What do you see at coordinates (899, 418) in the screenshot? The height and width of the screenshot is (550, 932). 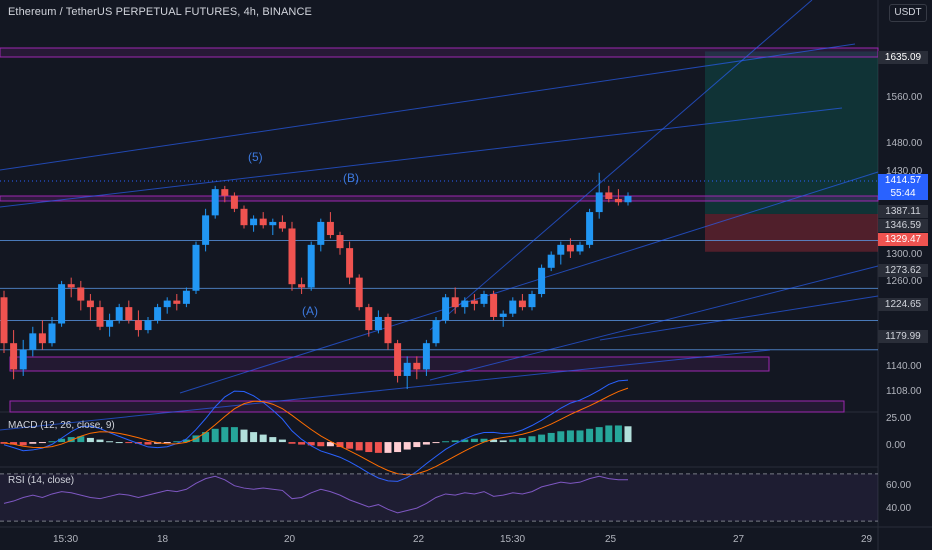 I see `macd-tick: 25.00` at bounding box center [899, 418].